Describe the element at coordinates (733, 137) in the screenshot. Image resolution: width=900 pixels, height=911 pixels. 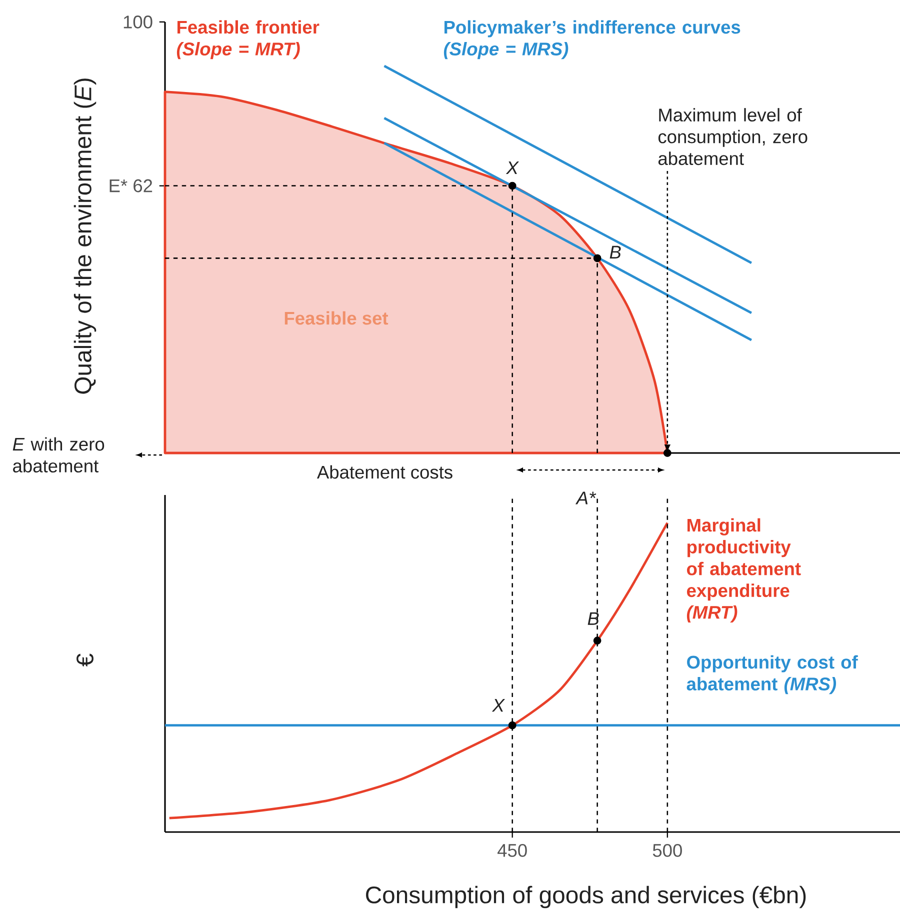
I see `annotation: Maximum level of consumption, zero abatement` at that location.